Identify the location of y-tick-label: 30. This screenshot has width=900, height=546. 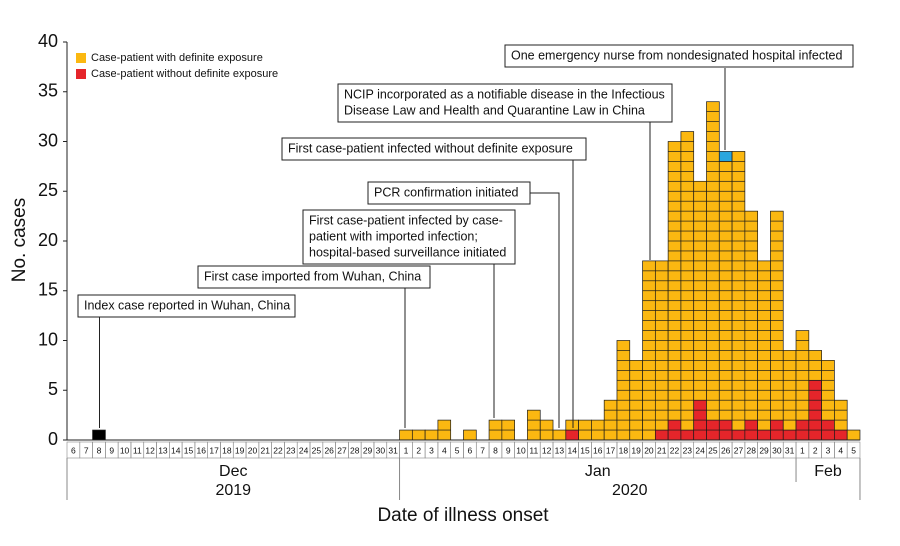
(48, 140).